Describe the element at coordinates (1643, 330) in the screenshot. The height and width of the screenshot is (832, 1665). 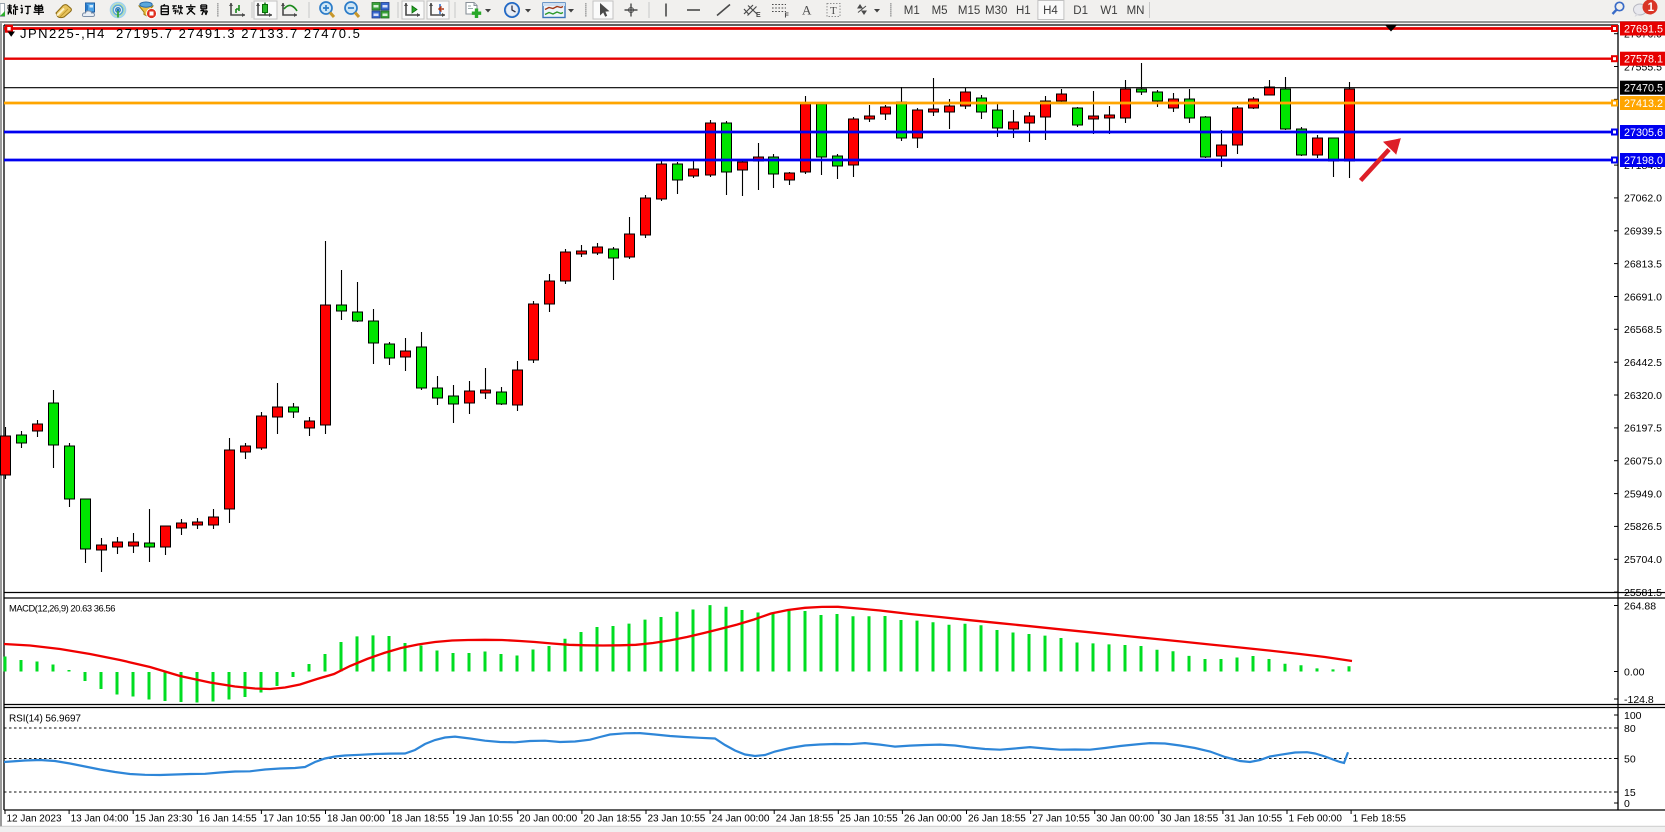
I see `svg-text: 26568.5` at that location.